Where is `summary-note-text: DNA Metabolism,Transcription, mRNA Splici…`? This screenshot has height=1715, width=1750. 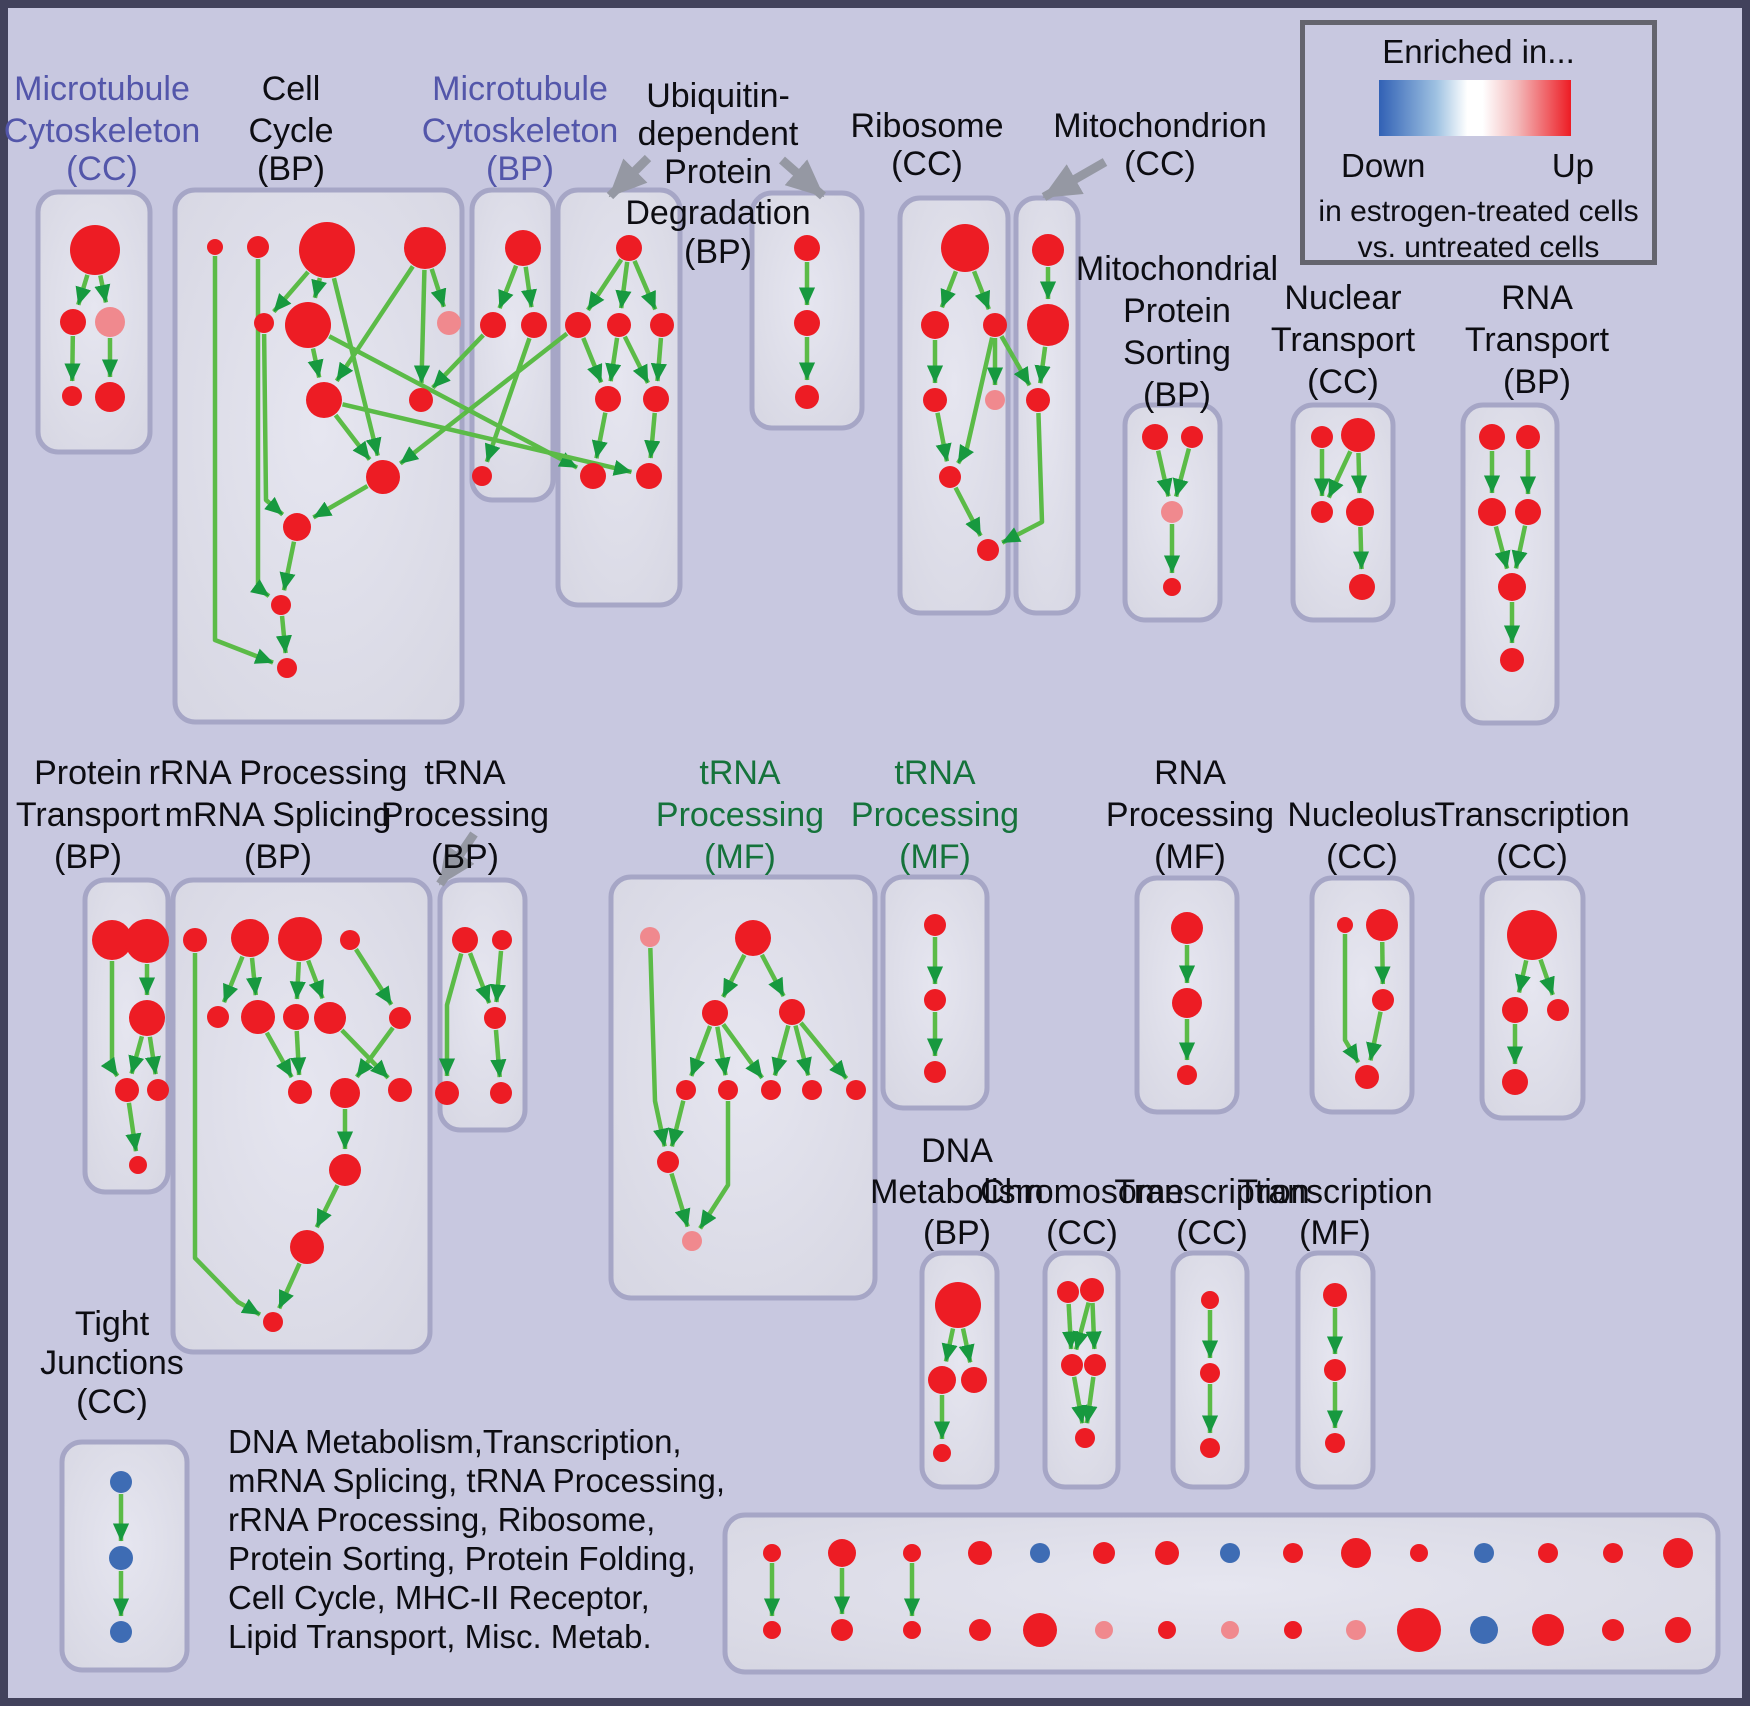 summary-note-text: DNA Metabolism,Transcription, mRNA Splici… is located at coordinates (476, 1539).